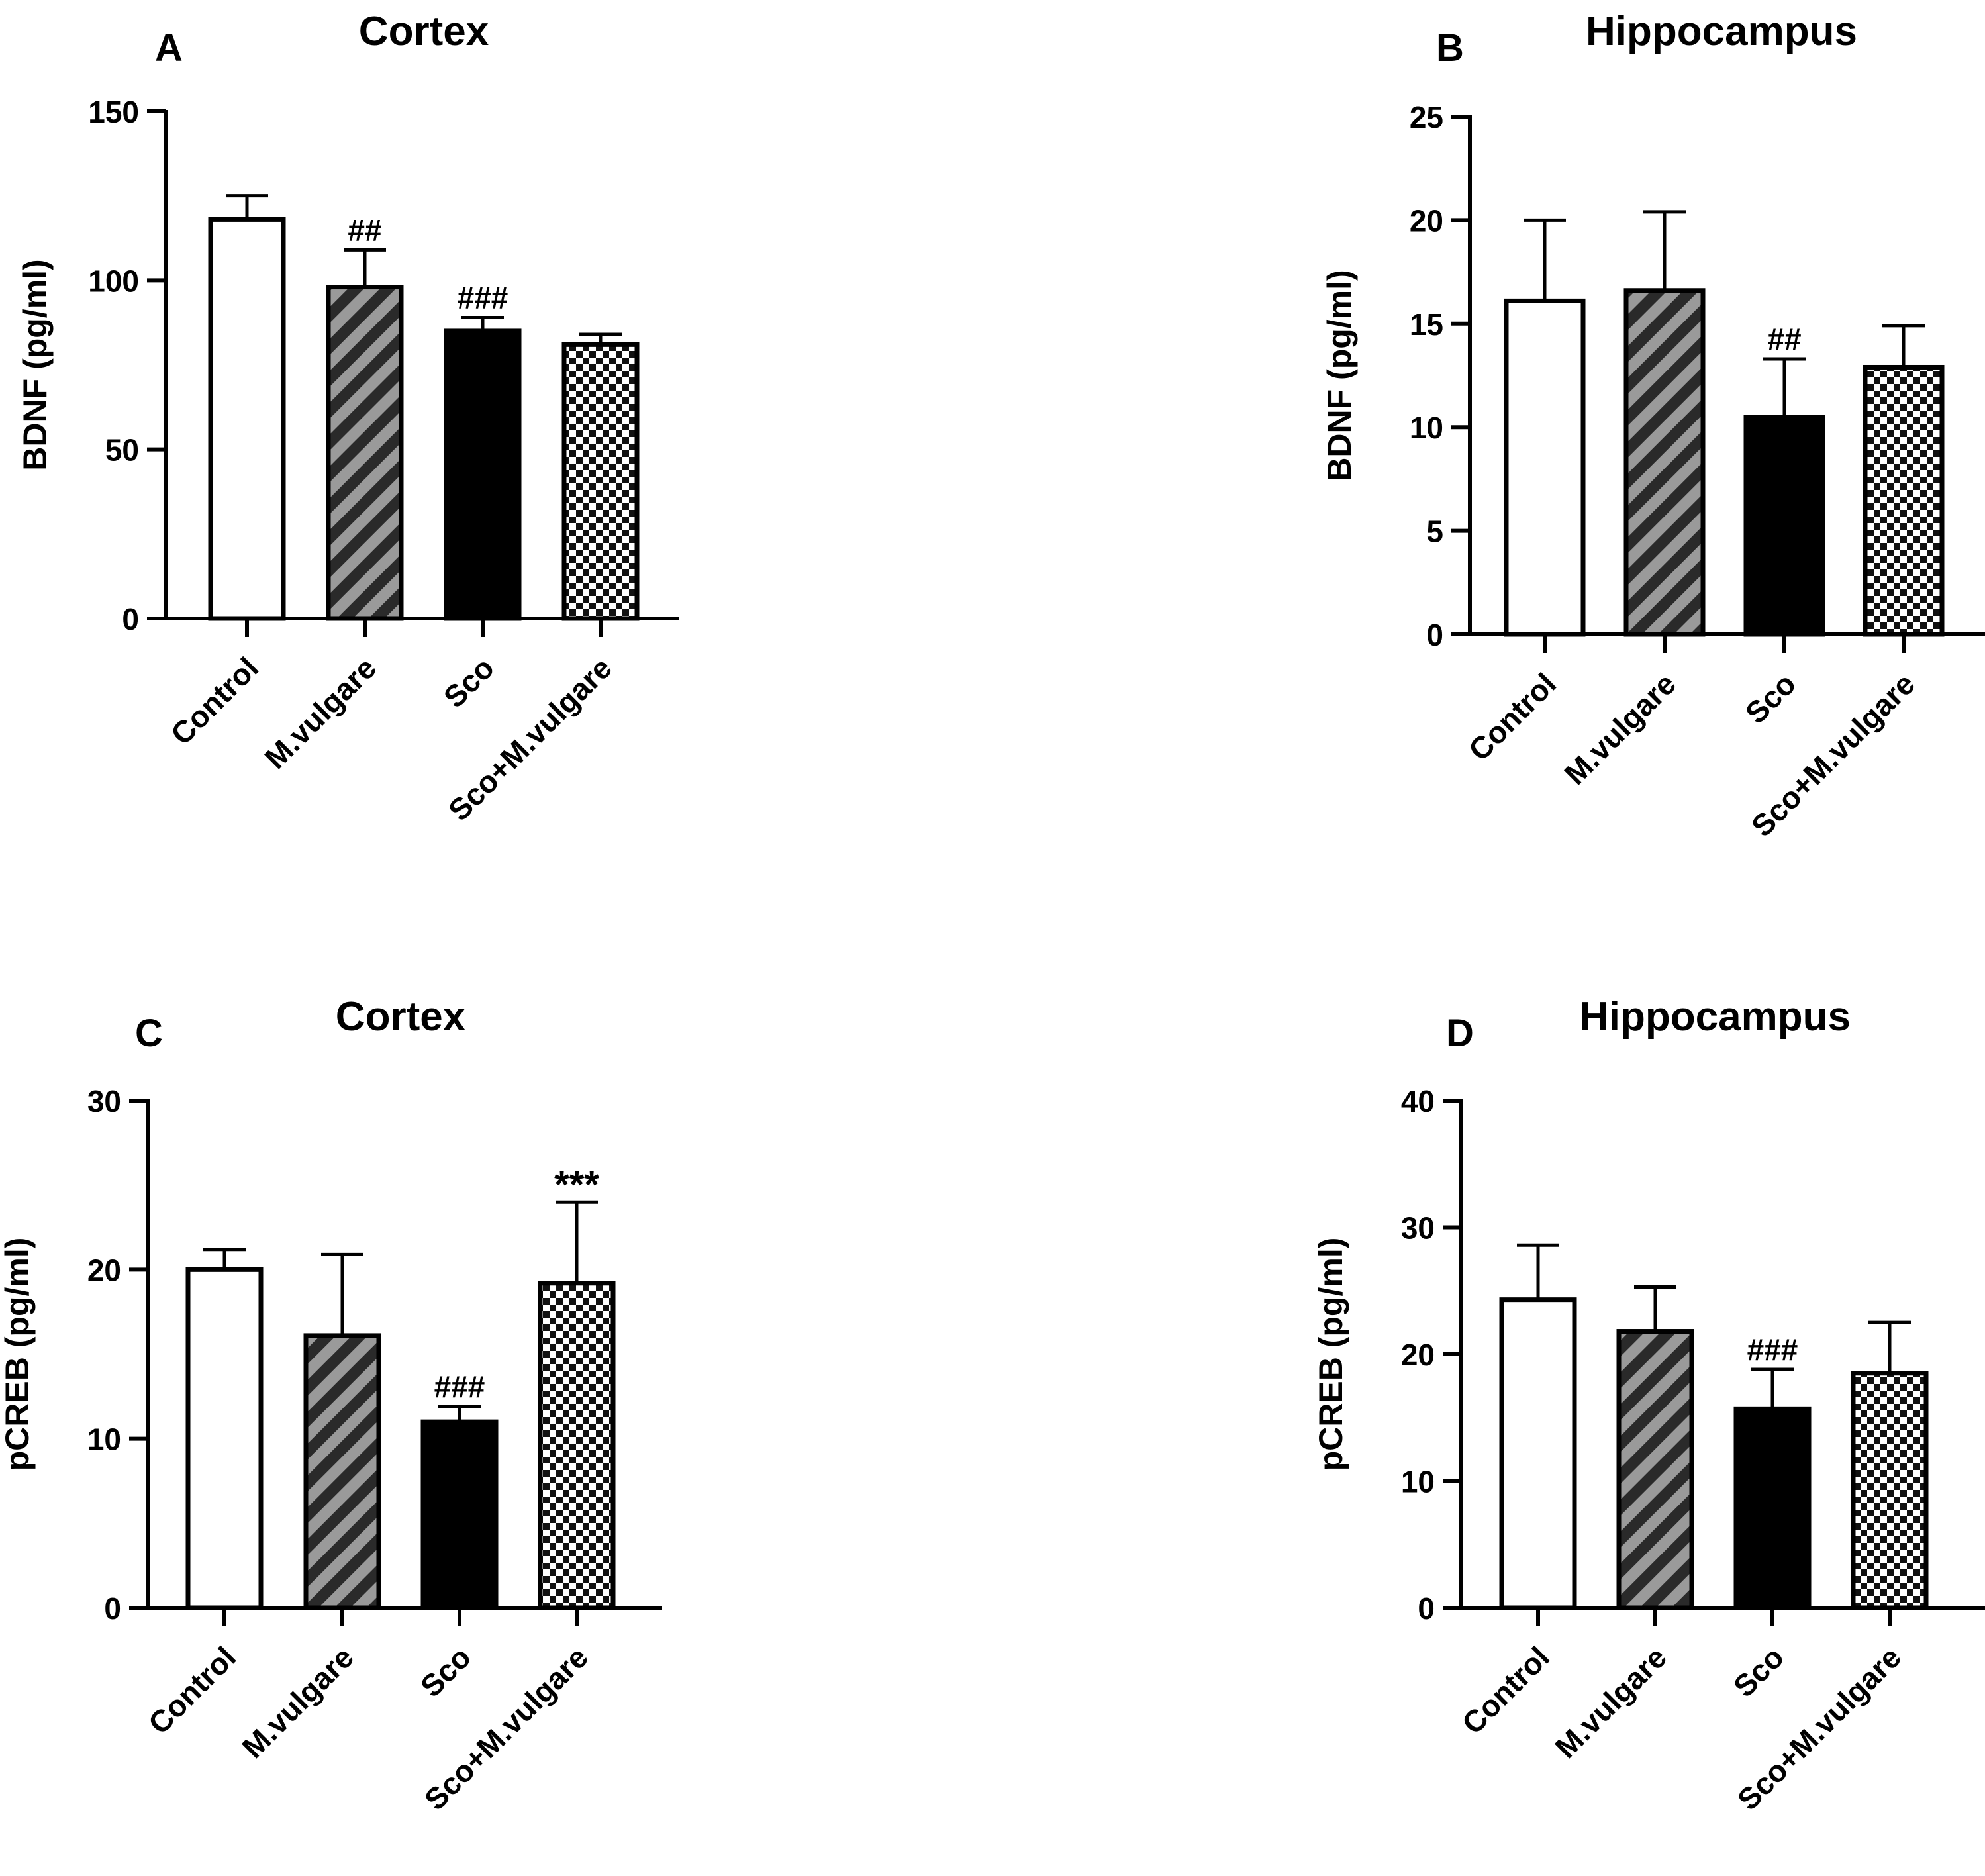 The height and width of the screenshot is (1876, 1985). Describe the element at coordinates (1427, 117) in the screenshot. I see `y-tick-label: 25` at that location.